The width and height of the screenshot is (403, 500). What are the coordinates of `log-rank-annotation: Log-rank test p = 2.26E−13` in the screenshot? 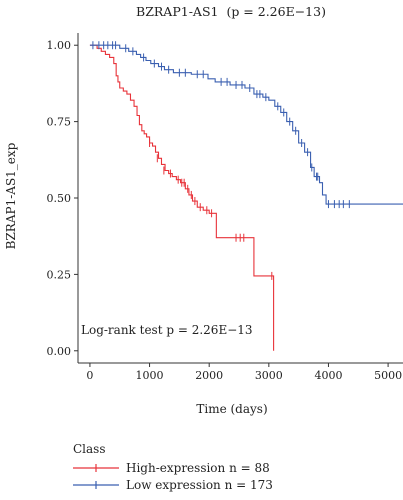 It's located at (167, 330).